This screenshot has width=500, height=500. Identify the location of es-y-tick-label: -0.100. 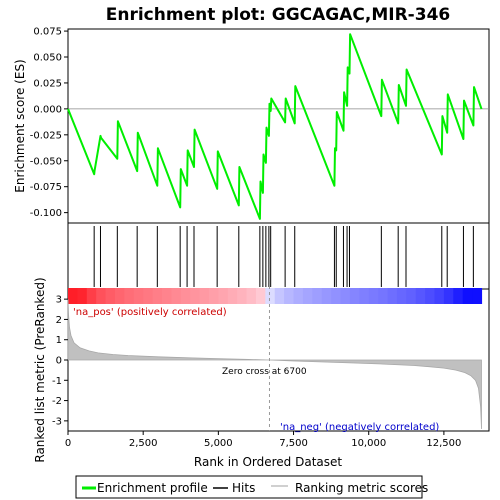
(46, 213).